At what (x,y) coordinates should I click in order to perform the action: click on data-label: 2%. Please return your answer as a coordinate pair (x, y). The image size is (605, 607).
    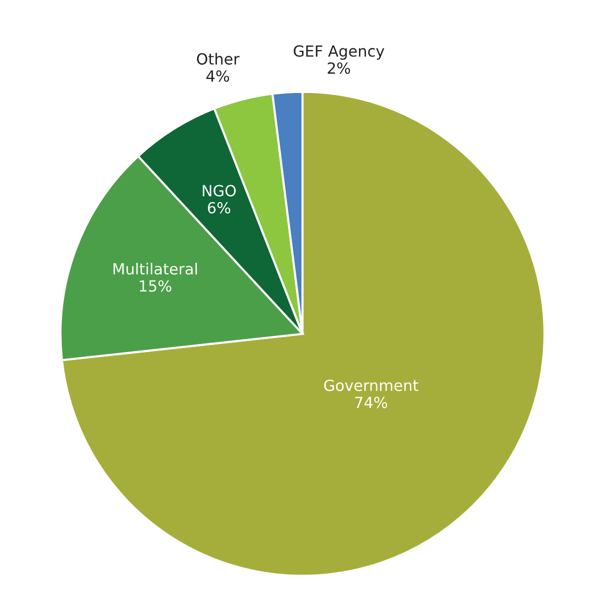
    Looking at the image, I should click on (339, 68).